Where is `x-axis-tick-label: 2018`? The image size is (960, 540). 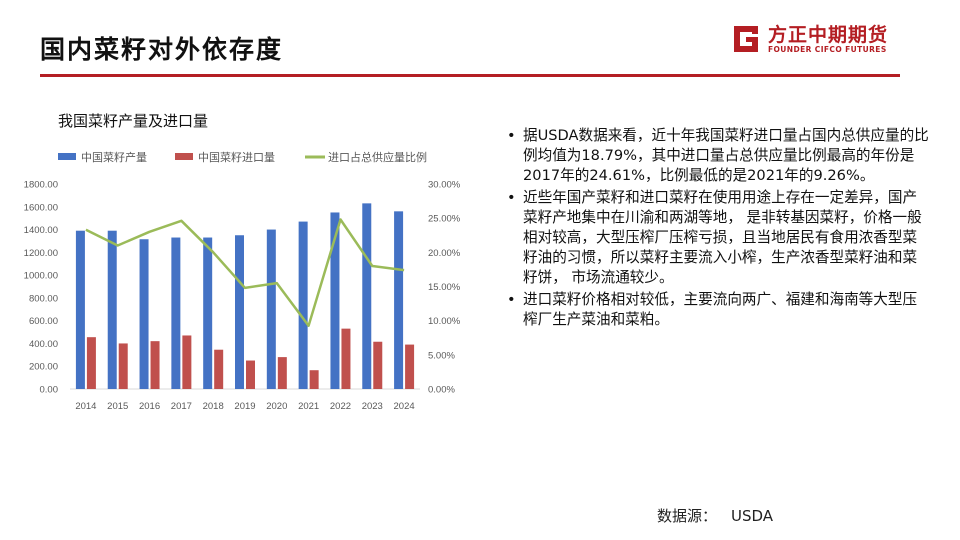 x-axis-tick-label: 2018 is located at coordinates (213, 406).